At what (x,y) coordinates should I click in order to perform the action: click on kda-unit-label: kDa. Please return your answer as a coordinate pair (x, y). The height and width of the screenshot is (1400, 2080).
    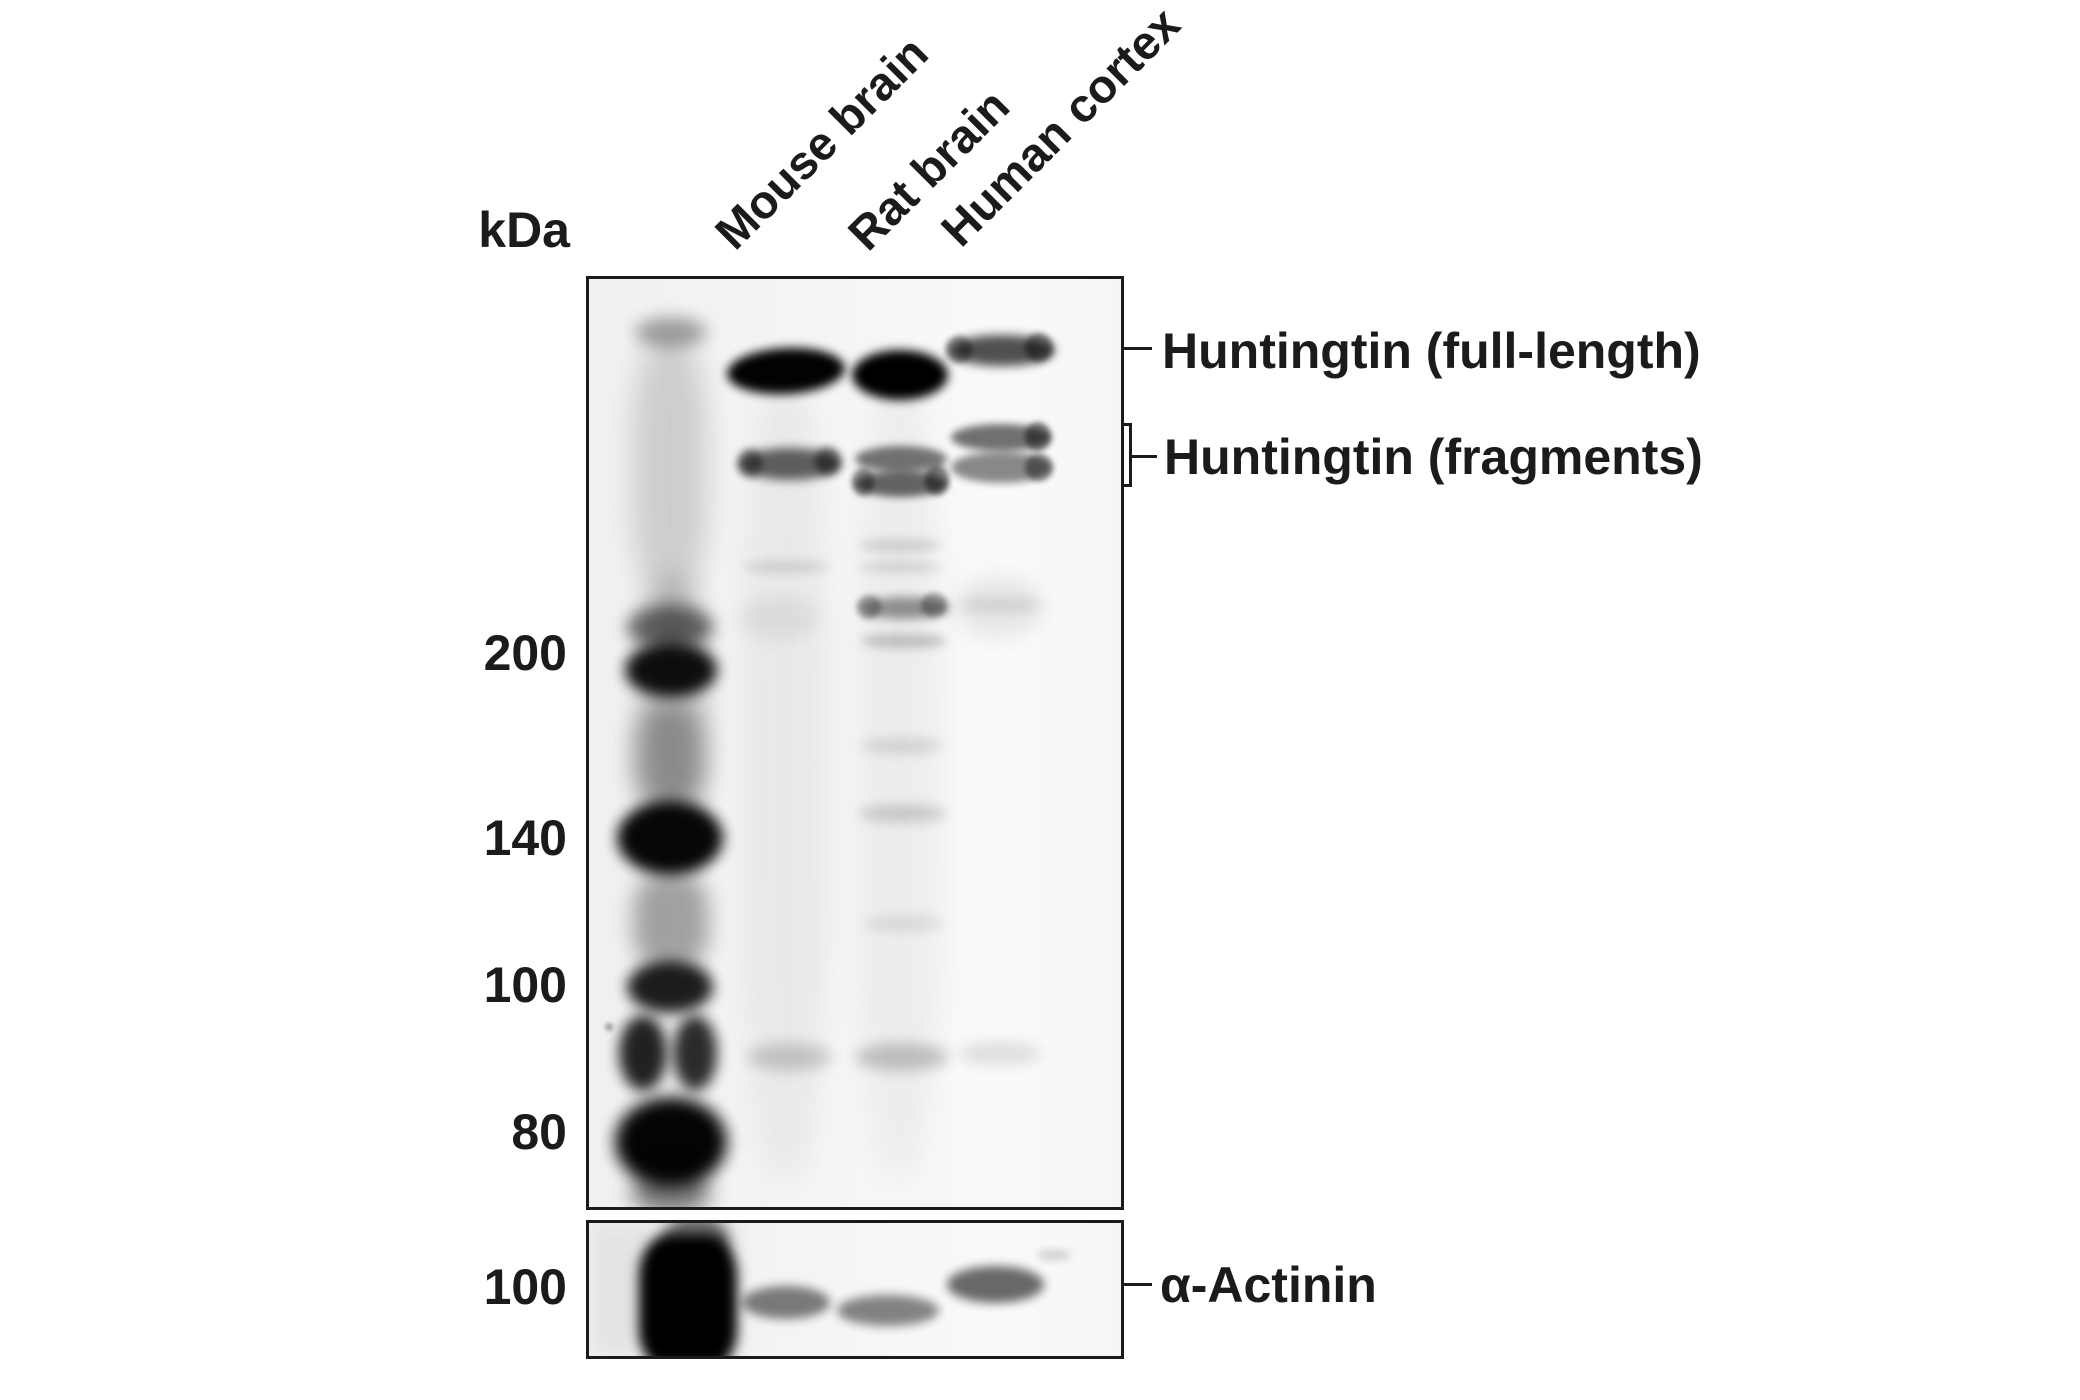
    Looking at the image, I should click on (524, 230).